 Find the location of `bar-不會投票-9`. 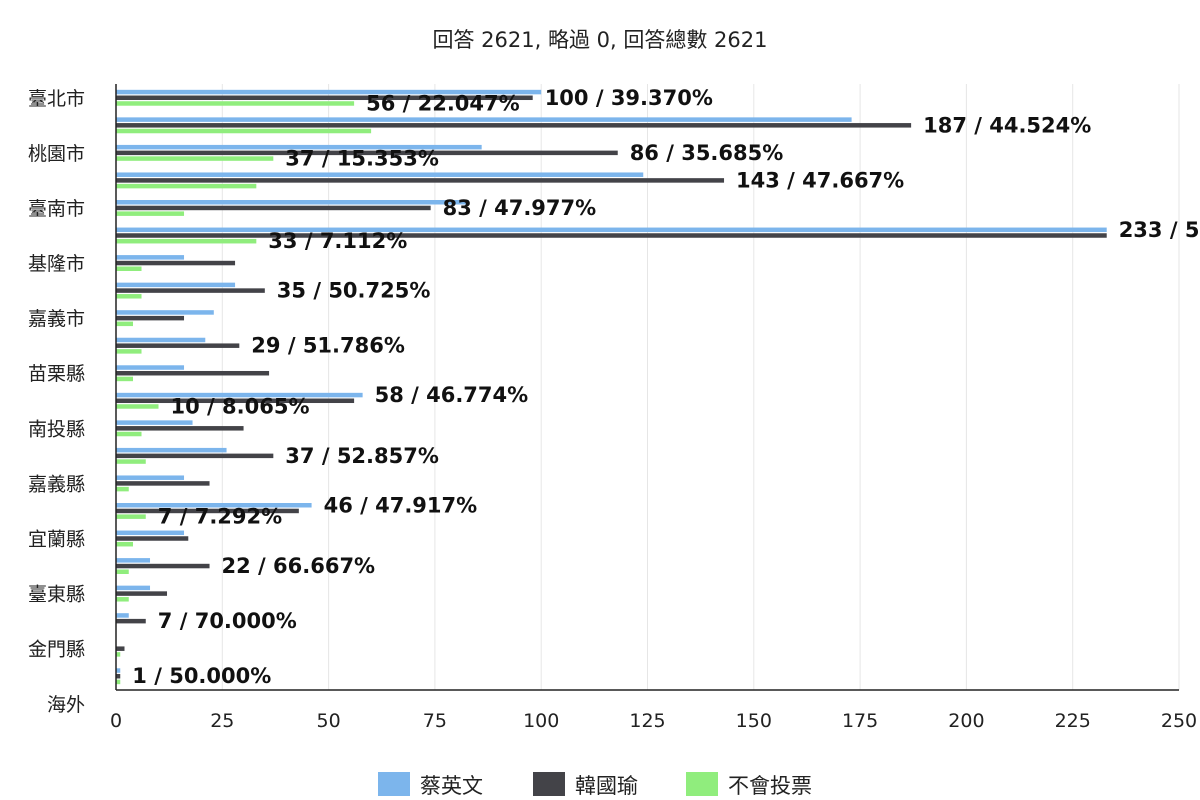

bar-不會投票-9 is located at coordinates (129, 351).